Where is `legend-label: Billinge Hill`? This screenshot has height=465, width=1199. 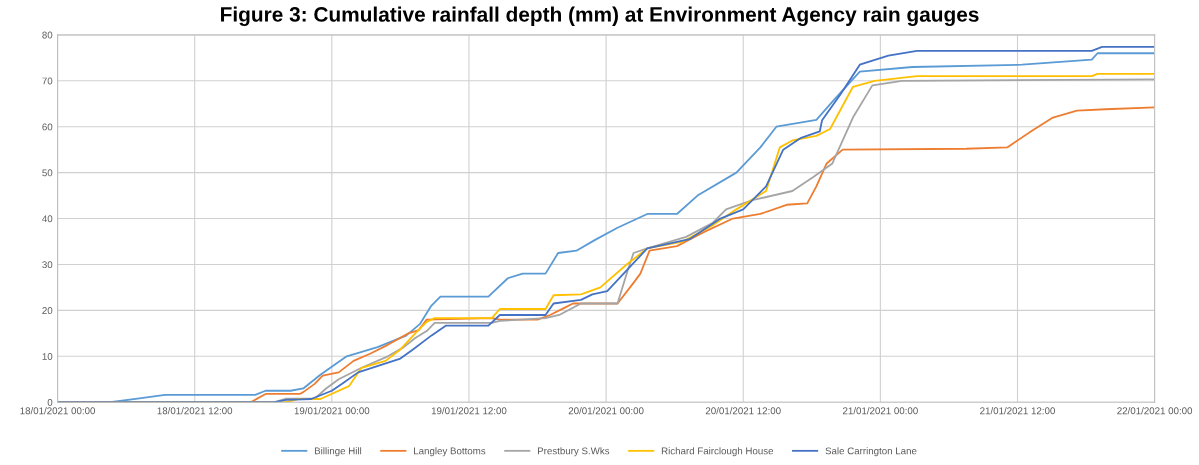
legend-label: Billinge Hill is located at coordinates (338, 452).